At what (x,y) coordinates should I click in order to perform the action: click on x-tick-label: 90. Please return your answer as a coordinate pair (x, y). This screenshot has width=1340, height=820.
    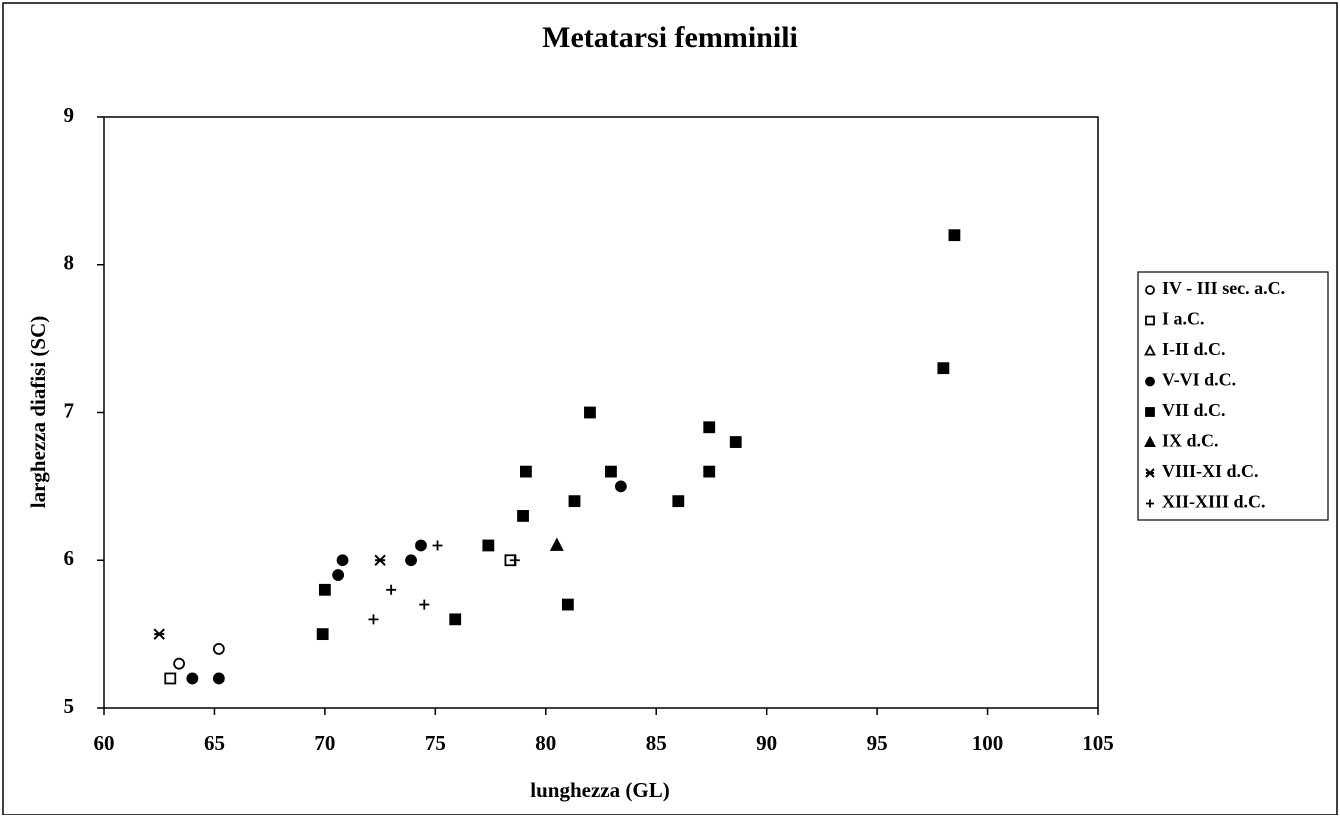
    Looking at the image, I should click on (766, 743).